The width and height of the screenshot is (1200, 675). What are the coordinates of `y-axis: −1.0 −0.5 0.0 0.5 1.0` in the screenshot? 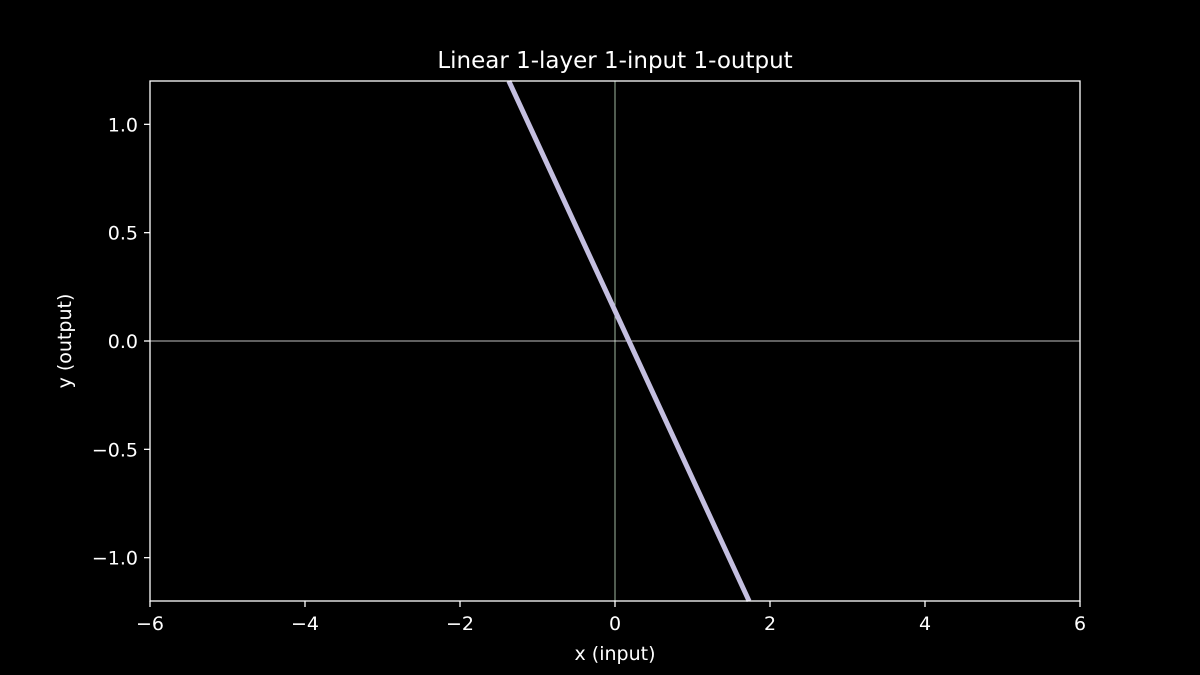 It's located at (121, 342).